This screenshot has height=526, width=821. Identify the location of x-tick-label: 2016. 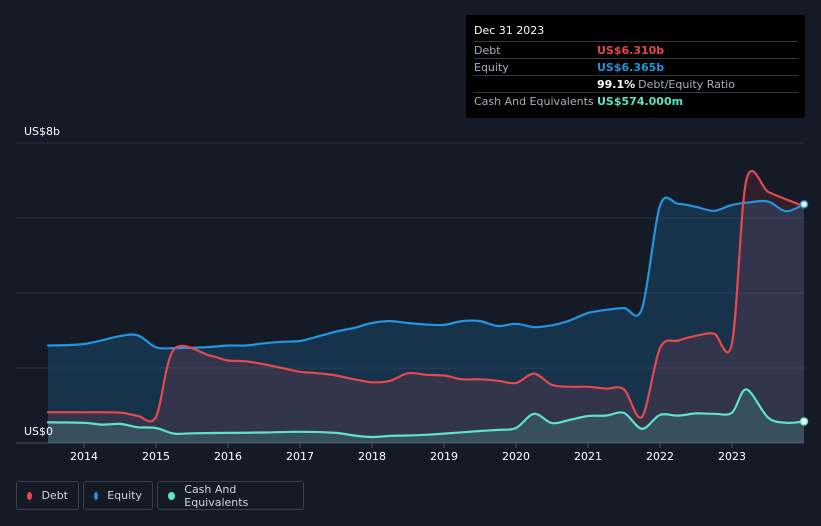
(228, 456).